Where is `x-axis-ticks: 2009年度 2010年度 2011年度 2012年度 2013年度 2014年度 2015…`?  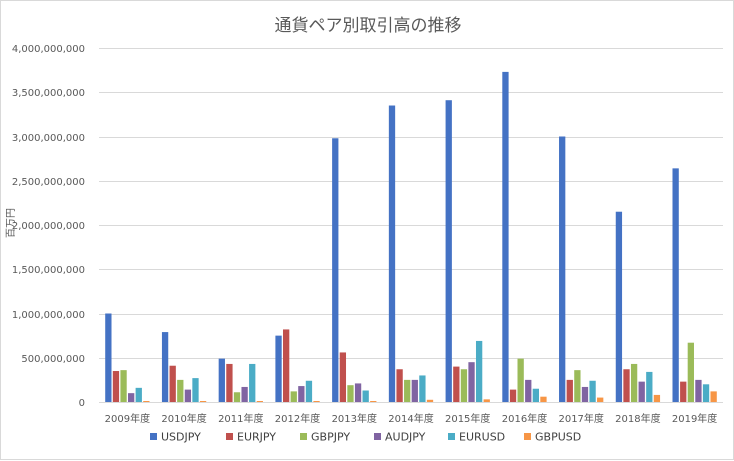 x-axis-ticks: 2009年度 2010年度 2011年度 2012年度 2013年度 2014年度 2015… is located at coordinates (411, 418).